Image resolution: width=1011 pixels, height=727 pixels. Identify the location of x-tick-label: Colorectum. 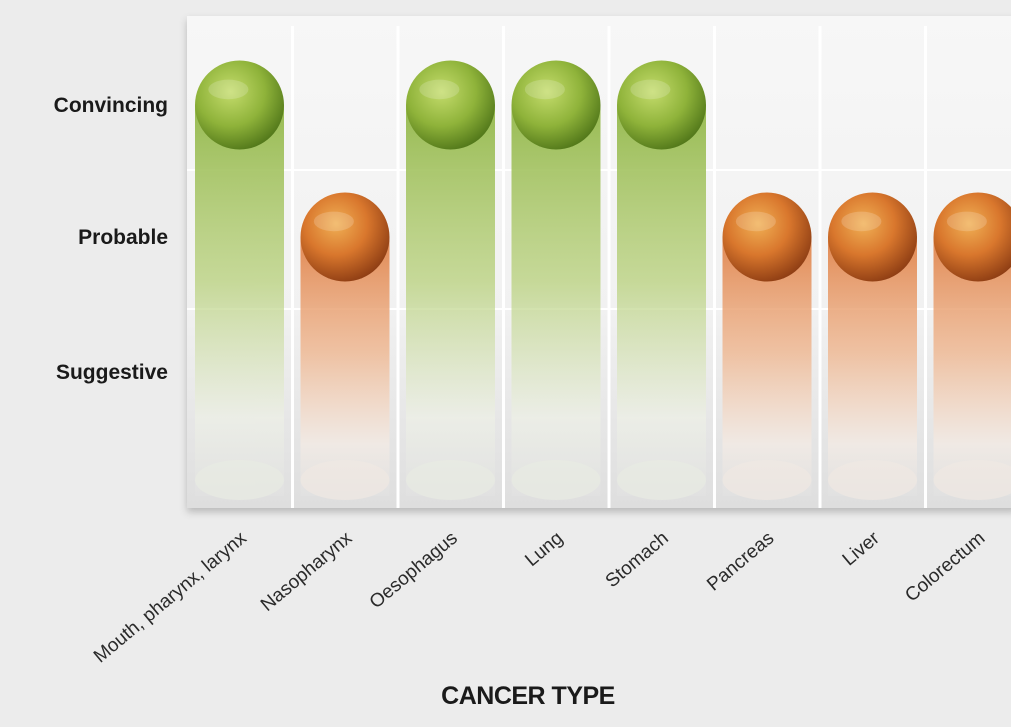
(945, 567).